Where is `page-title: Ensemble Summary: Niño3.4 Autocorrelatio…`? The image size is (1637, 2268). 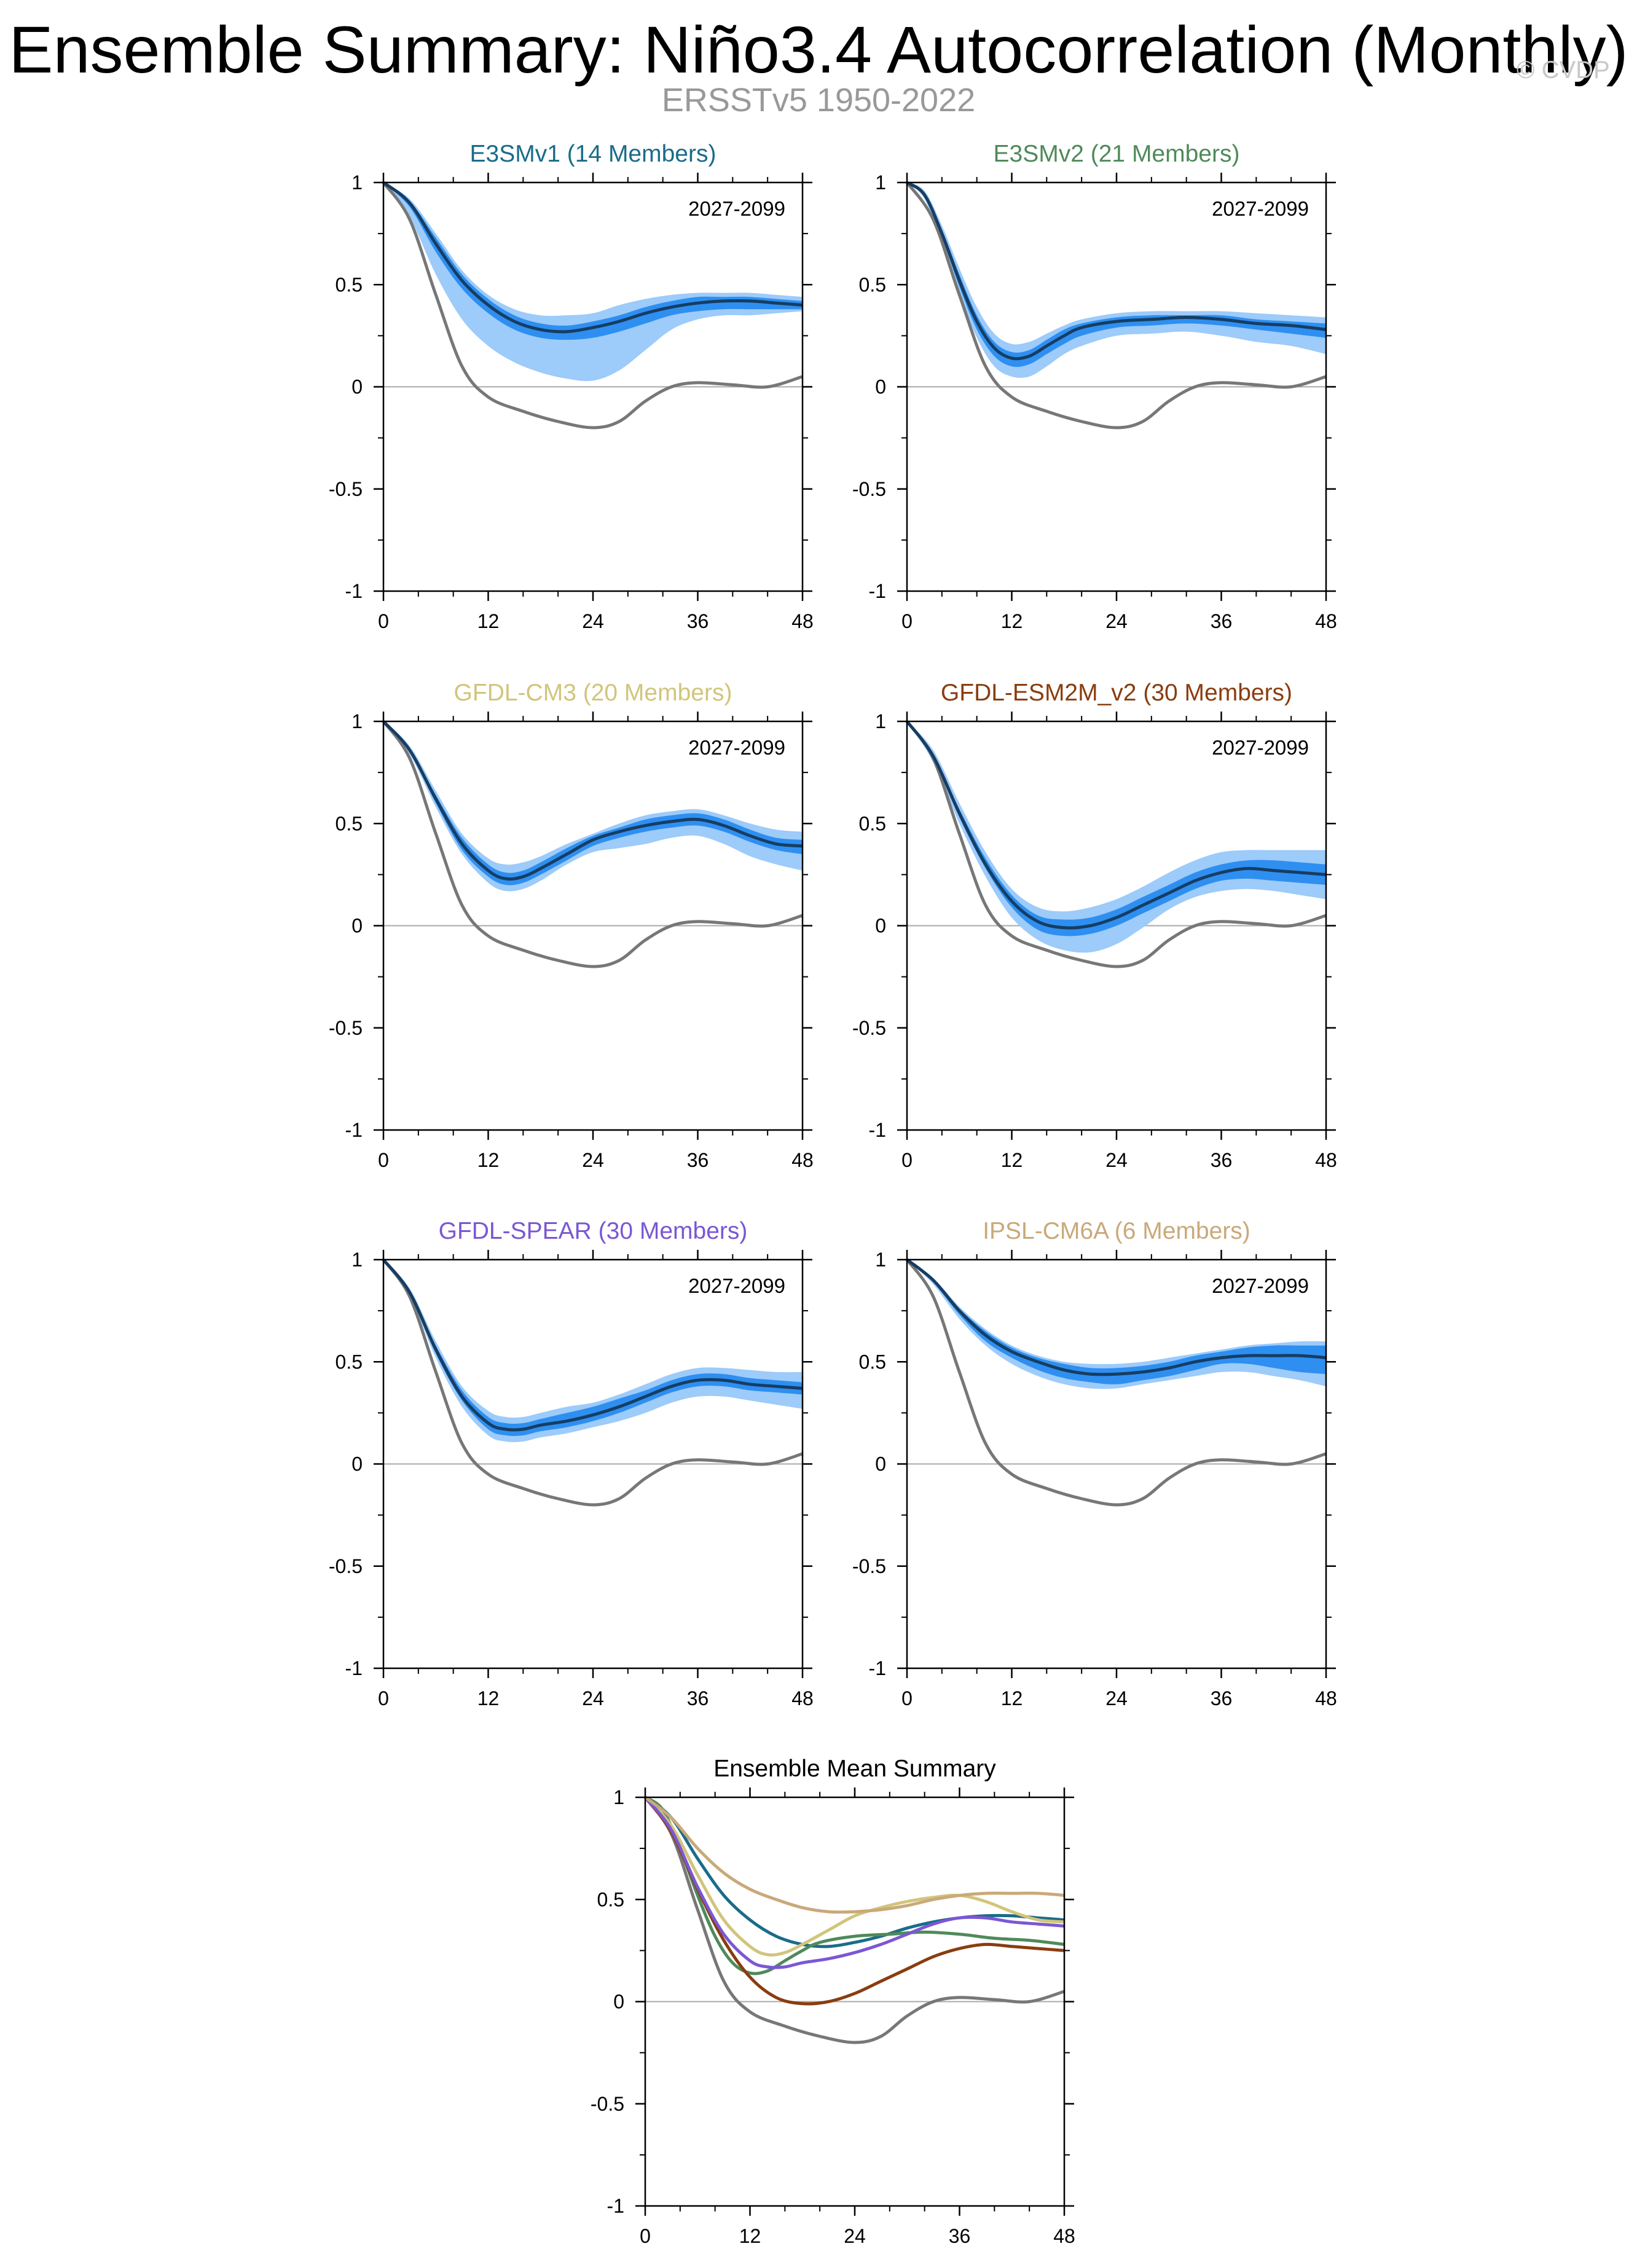 page-title: Ensemble Summary: Niño3.4 Autocorrelatio… is located at coordinates (818, 49).